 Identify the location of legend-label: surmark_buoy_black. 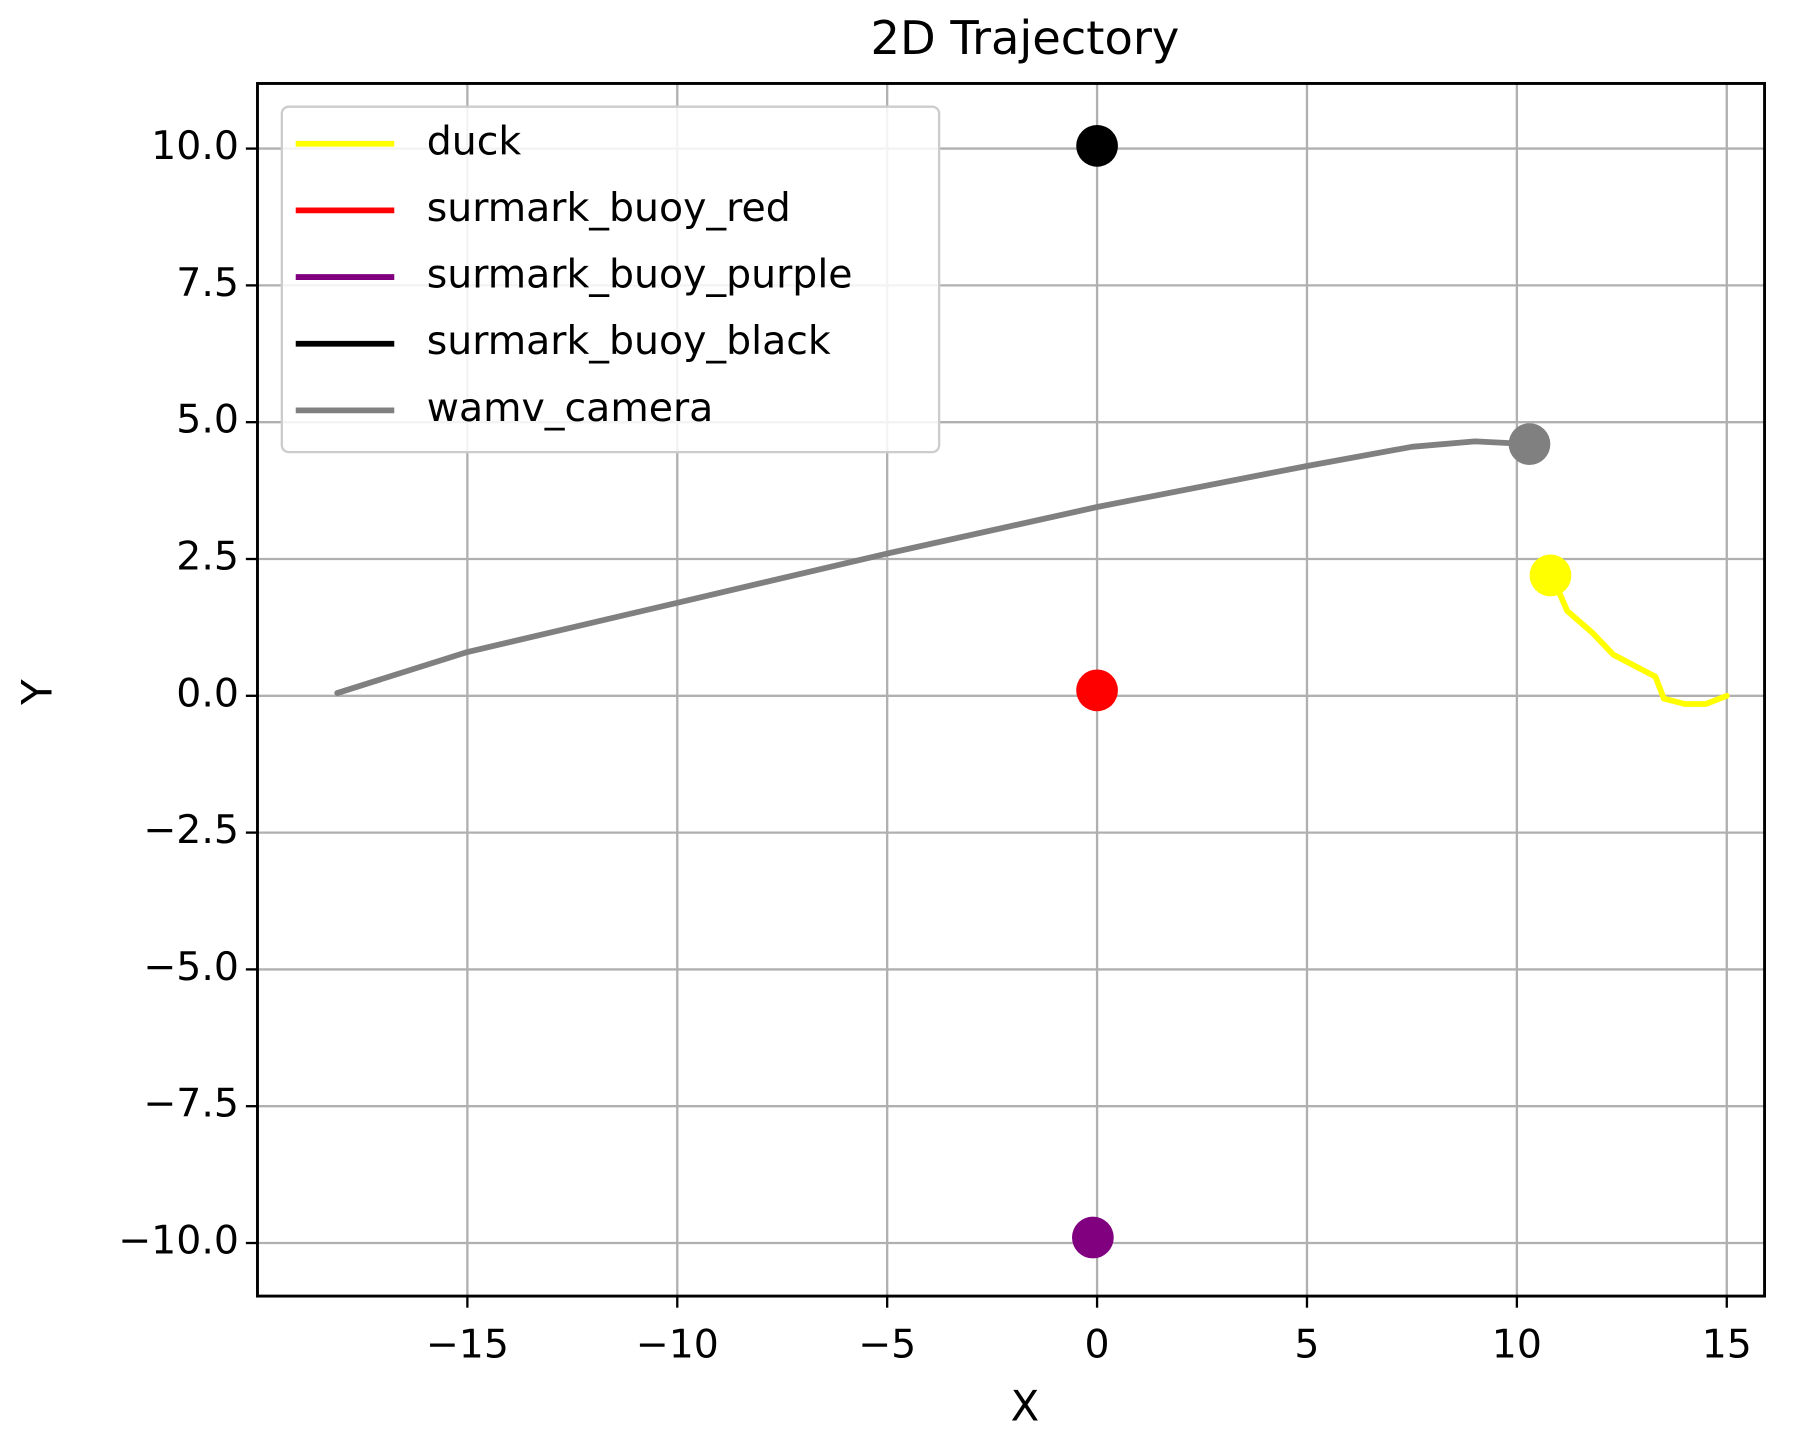
(629, 341).